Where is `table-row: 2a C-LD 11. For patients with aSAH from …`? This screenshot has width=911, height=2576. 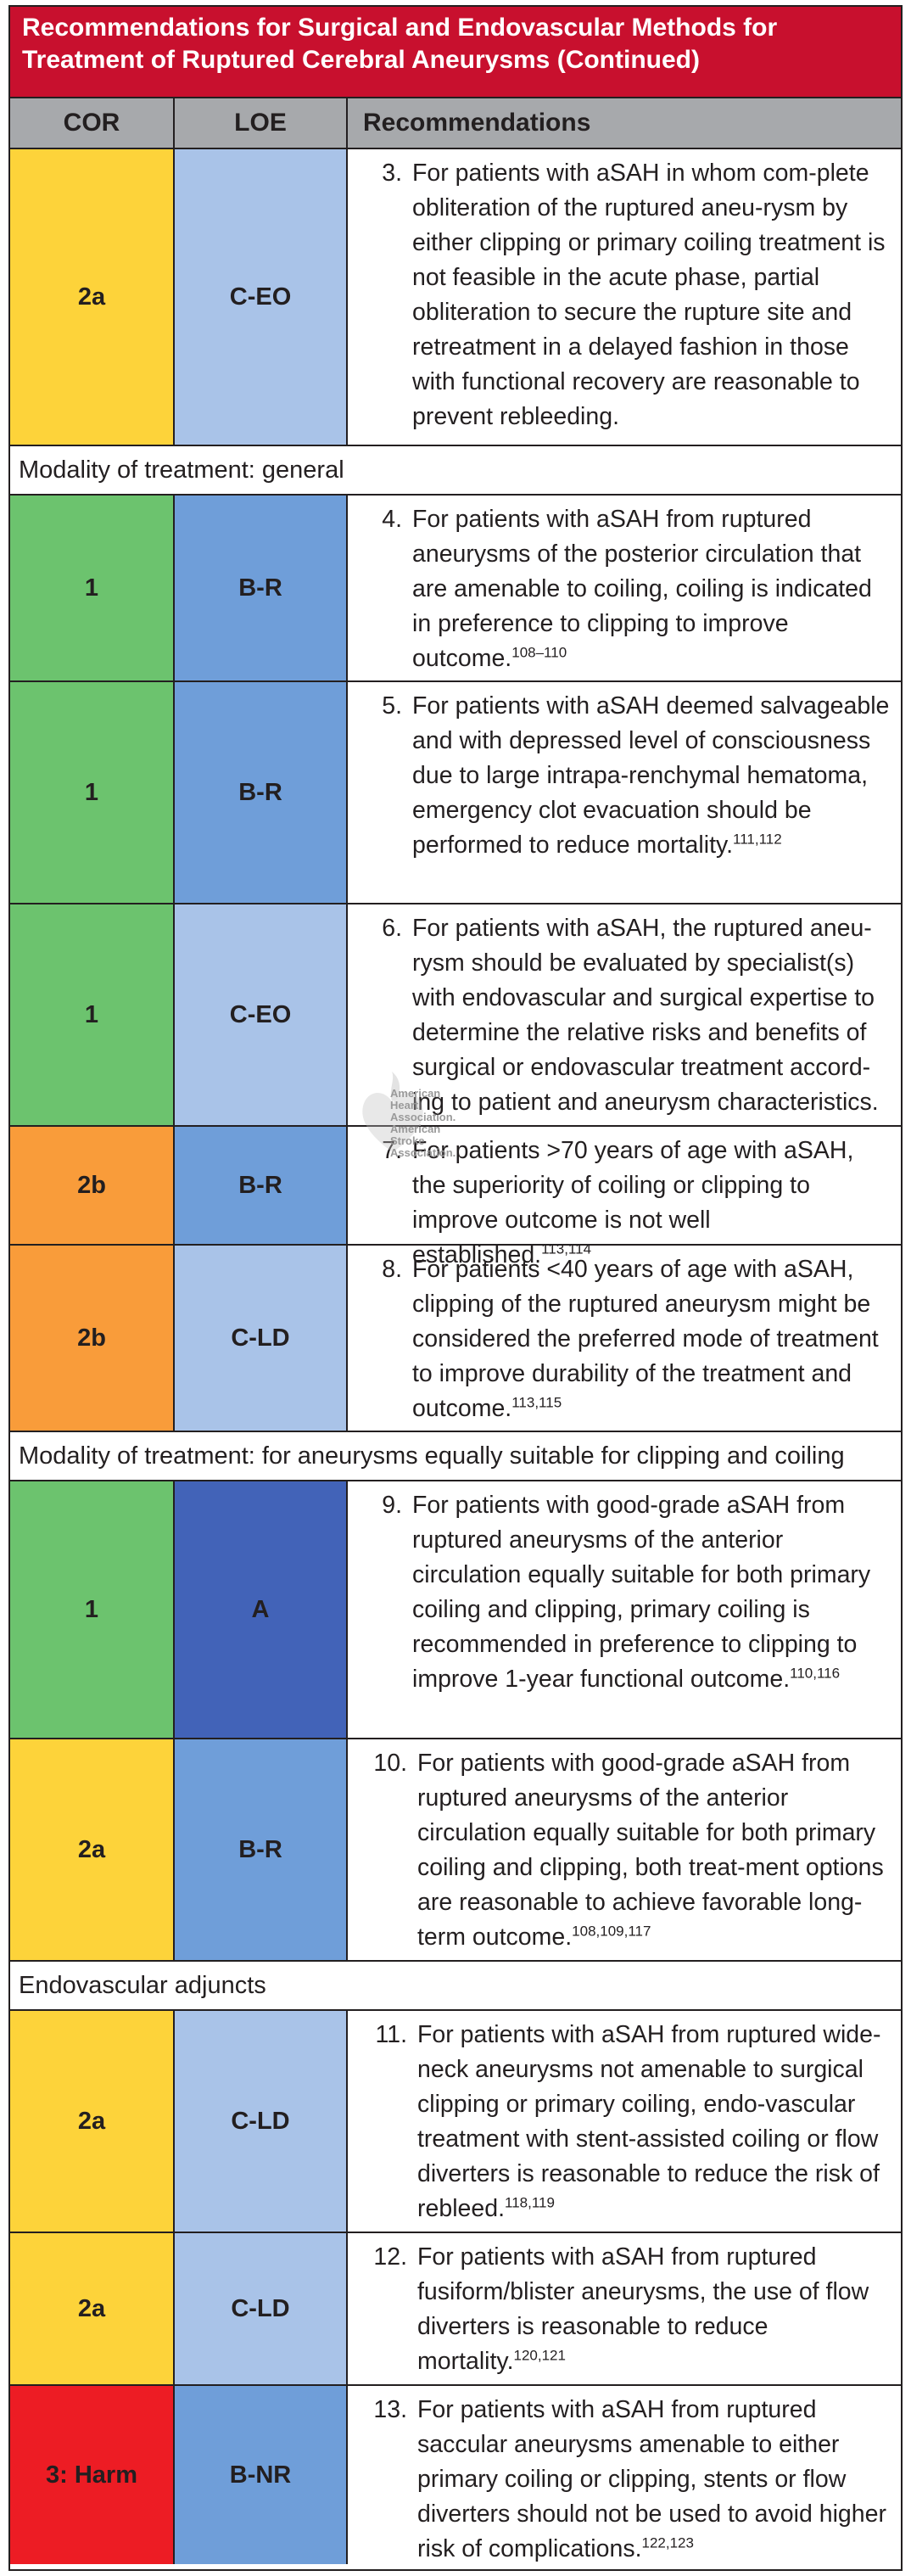 table-row: 2a C-LD 11. For patients with aSAH from … is located at coordinates (455, 2122).